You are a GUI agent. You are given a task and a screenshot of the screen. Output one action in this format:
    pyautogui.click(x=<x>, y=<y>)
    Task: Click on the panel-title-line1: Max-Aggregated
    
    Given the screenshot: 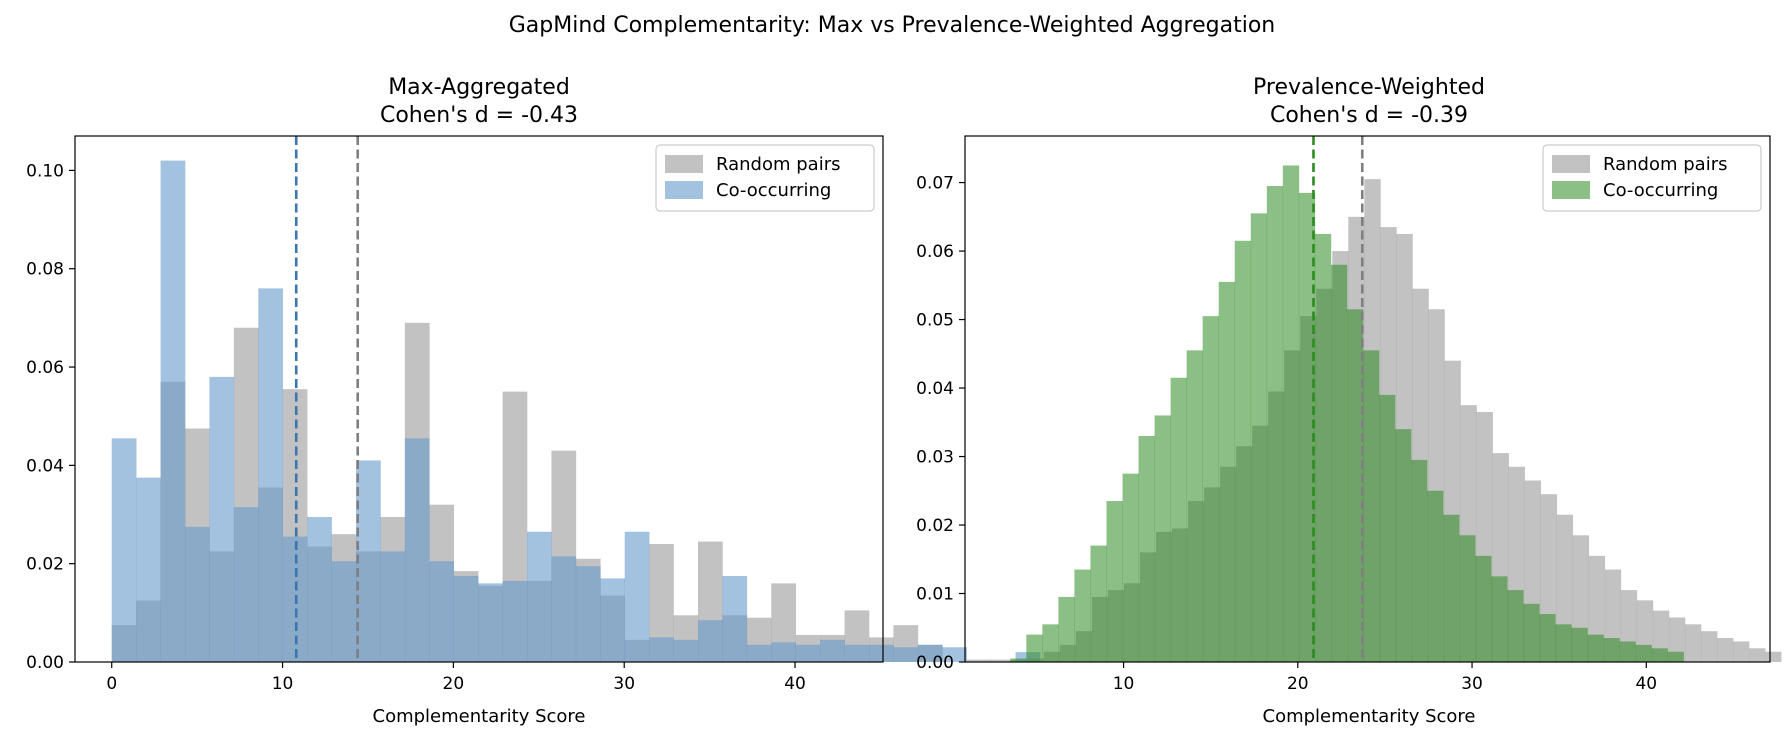 What is the action you would take?
    pyautogui.click(x=479, y=87)
    